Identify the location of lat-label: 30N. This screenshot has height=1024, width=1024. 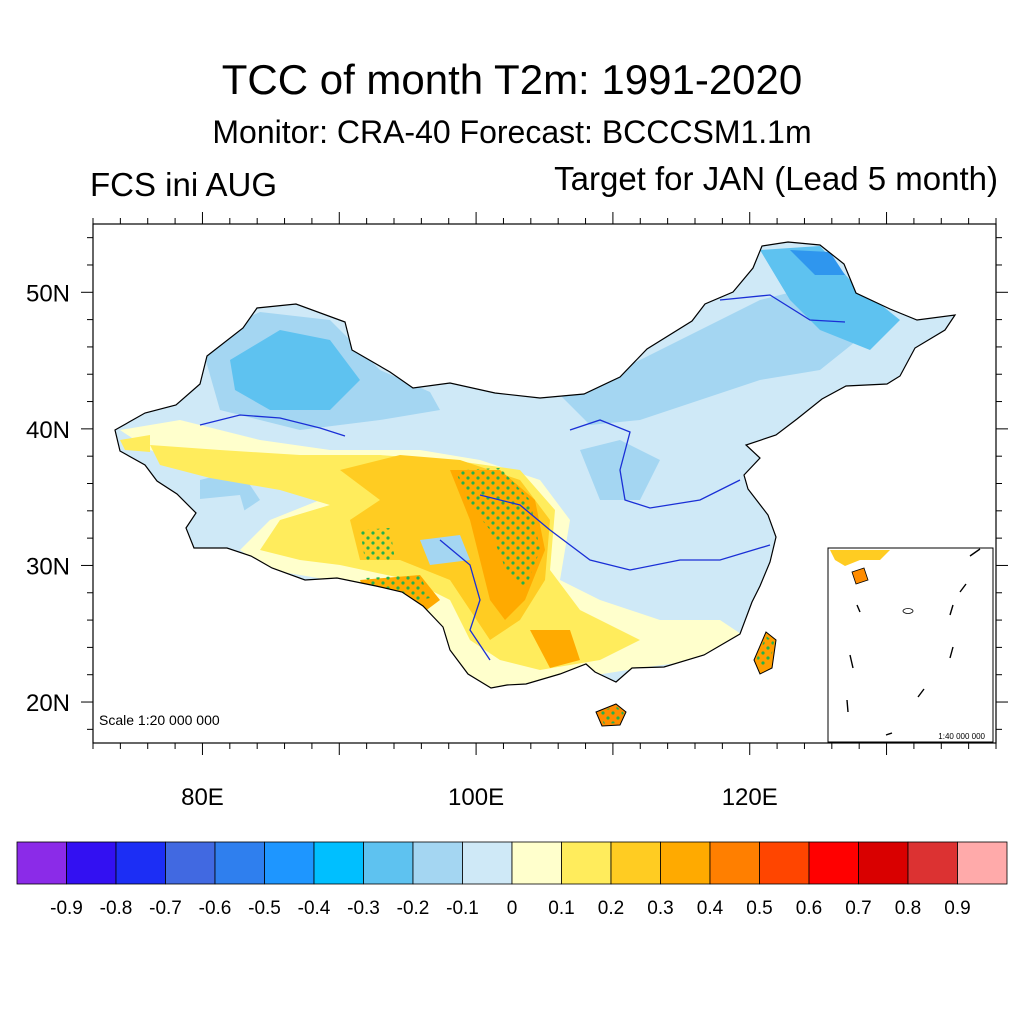
(48, 566).